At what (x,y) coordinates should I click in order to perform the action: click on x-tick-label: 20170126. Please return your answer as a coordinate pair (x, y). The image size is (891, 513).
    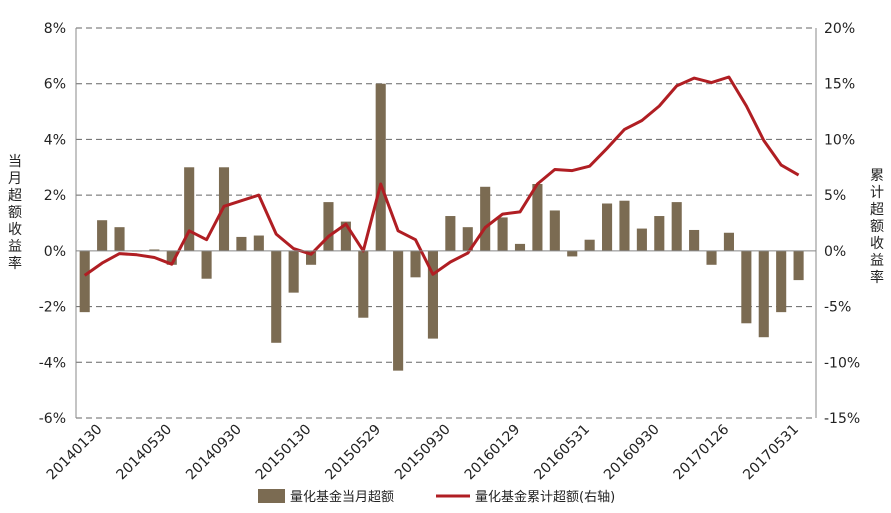
    Looking at the image, I should click on (702, 452).